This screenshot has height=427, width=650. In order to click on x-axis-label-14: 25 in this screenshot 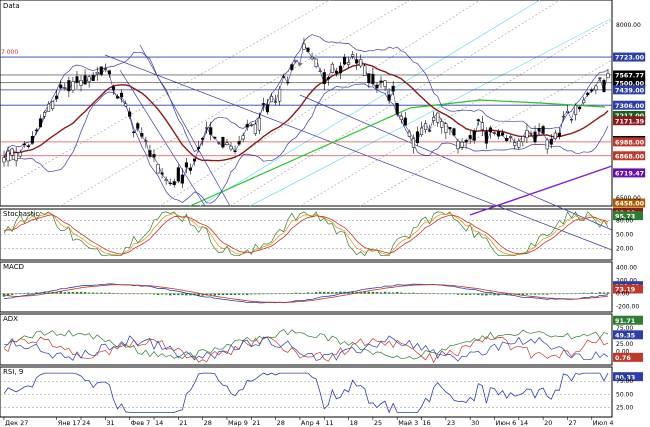, I will do `click(378, 423)`.